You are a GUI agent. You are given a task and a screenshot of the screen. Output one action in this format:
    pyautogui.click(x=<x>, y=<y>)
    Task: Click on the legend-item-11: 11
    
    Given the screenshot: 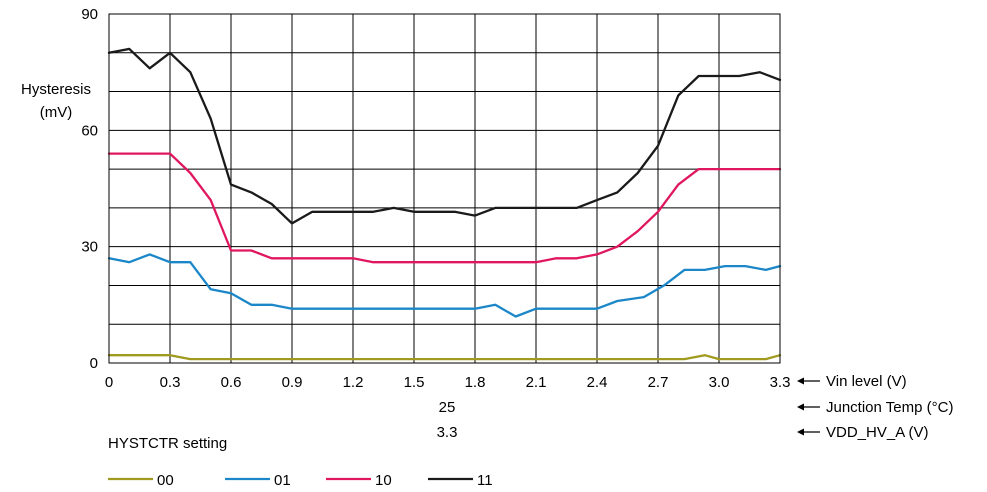 What is the action you would take?
    pyautogui.click(x=460, y=480)
    